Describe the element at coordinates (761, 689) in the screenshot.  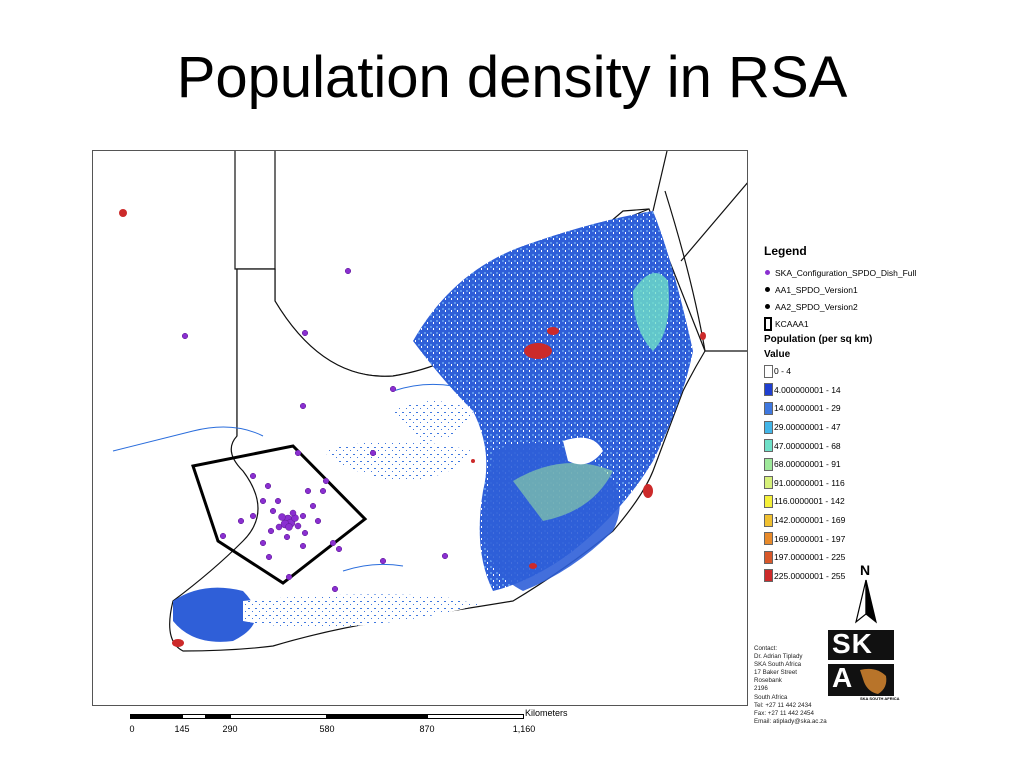
I see `contact-line: 2196` at that location.